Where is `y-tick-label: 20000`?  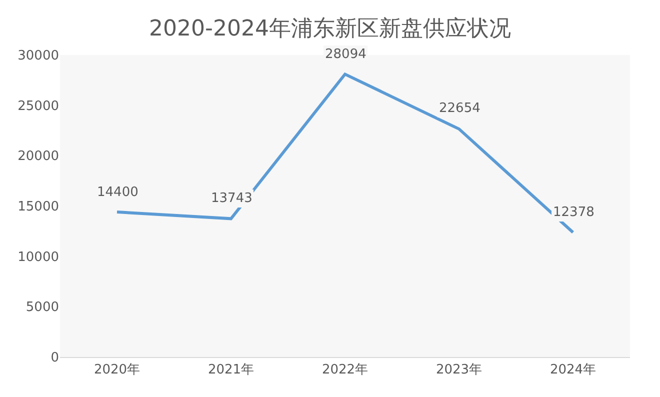 y-tick-label: 20000 is located at coordinates (38, 156).